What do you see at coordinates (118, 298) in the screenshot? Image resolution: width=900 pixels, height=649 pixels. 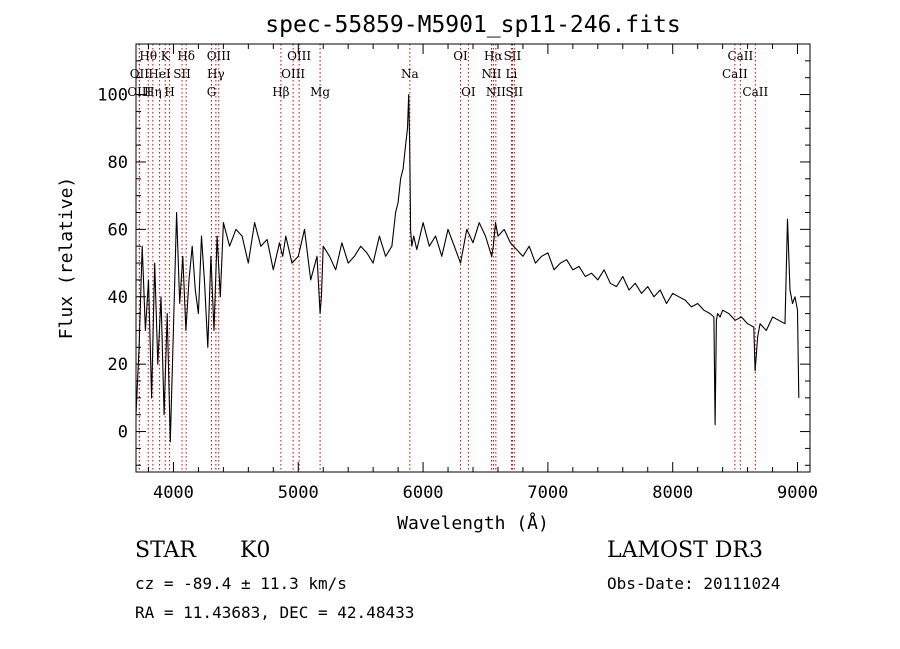 I see `y-tick-label: 40` at bounding box center [118, 298].